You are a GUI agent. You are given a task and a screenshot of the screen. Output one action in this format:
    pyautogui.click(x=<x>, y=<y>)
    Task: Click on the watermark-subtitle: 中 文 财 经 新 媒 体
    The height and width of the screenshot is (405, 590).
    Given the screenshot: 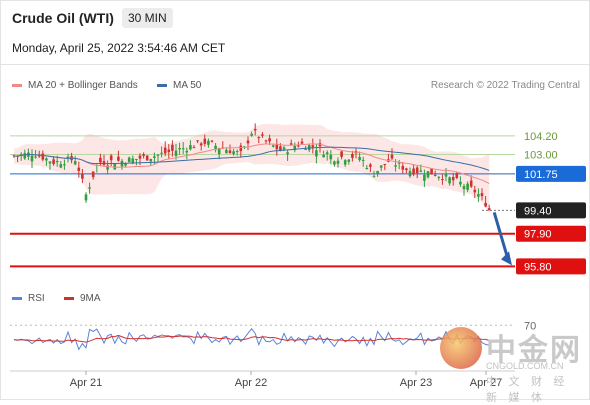 What is the action you would take?
    pyautogui.click(x=527, y=389)
    